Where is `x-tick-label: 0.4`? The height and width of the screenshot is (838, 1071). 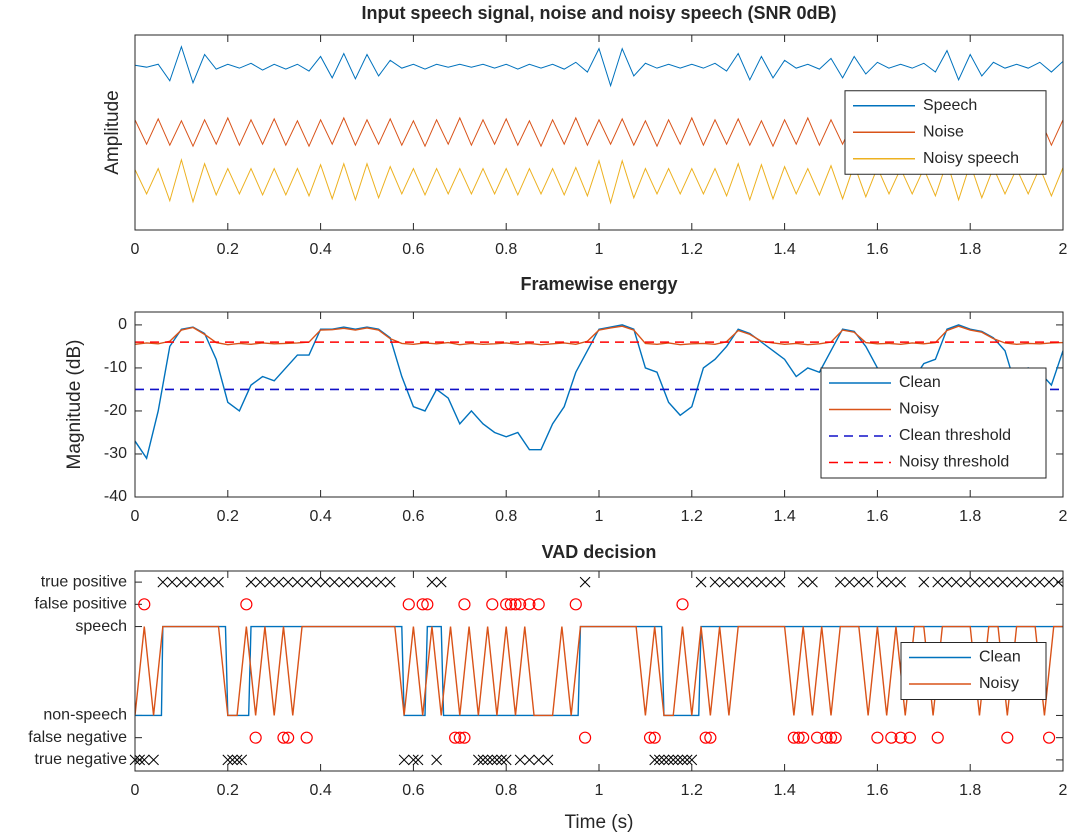 x-tick-label: 0.4 is located at coordinates (320, 516).